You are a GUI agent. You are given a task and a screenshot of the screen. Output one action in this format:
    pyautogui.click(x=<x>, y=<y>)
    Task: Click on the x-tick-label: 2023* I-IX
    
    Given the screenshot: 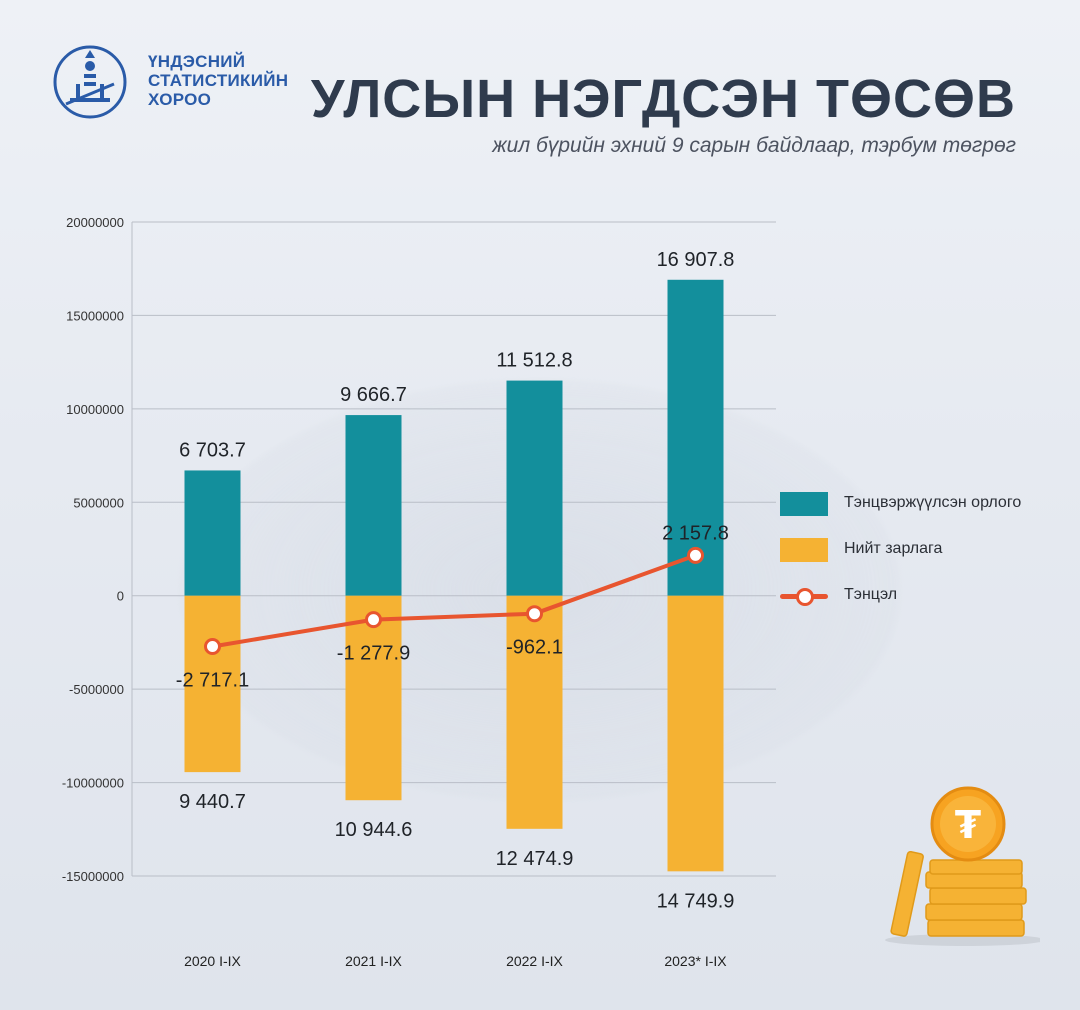 What is the action you would take?
    pyautogui.click(x=695, y=961)
    